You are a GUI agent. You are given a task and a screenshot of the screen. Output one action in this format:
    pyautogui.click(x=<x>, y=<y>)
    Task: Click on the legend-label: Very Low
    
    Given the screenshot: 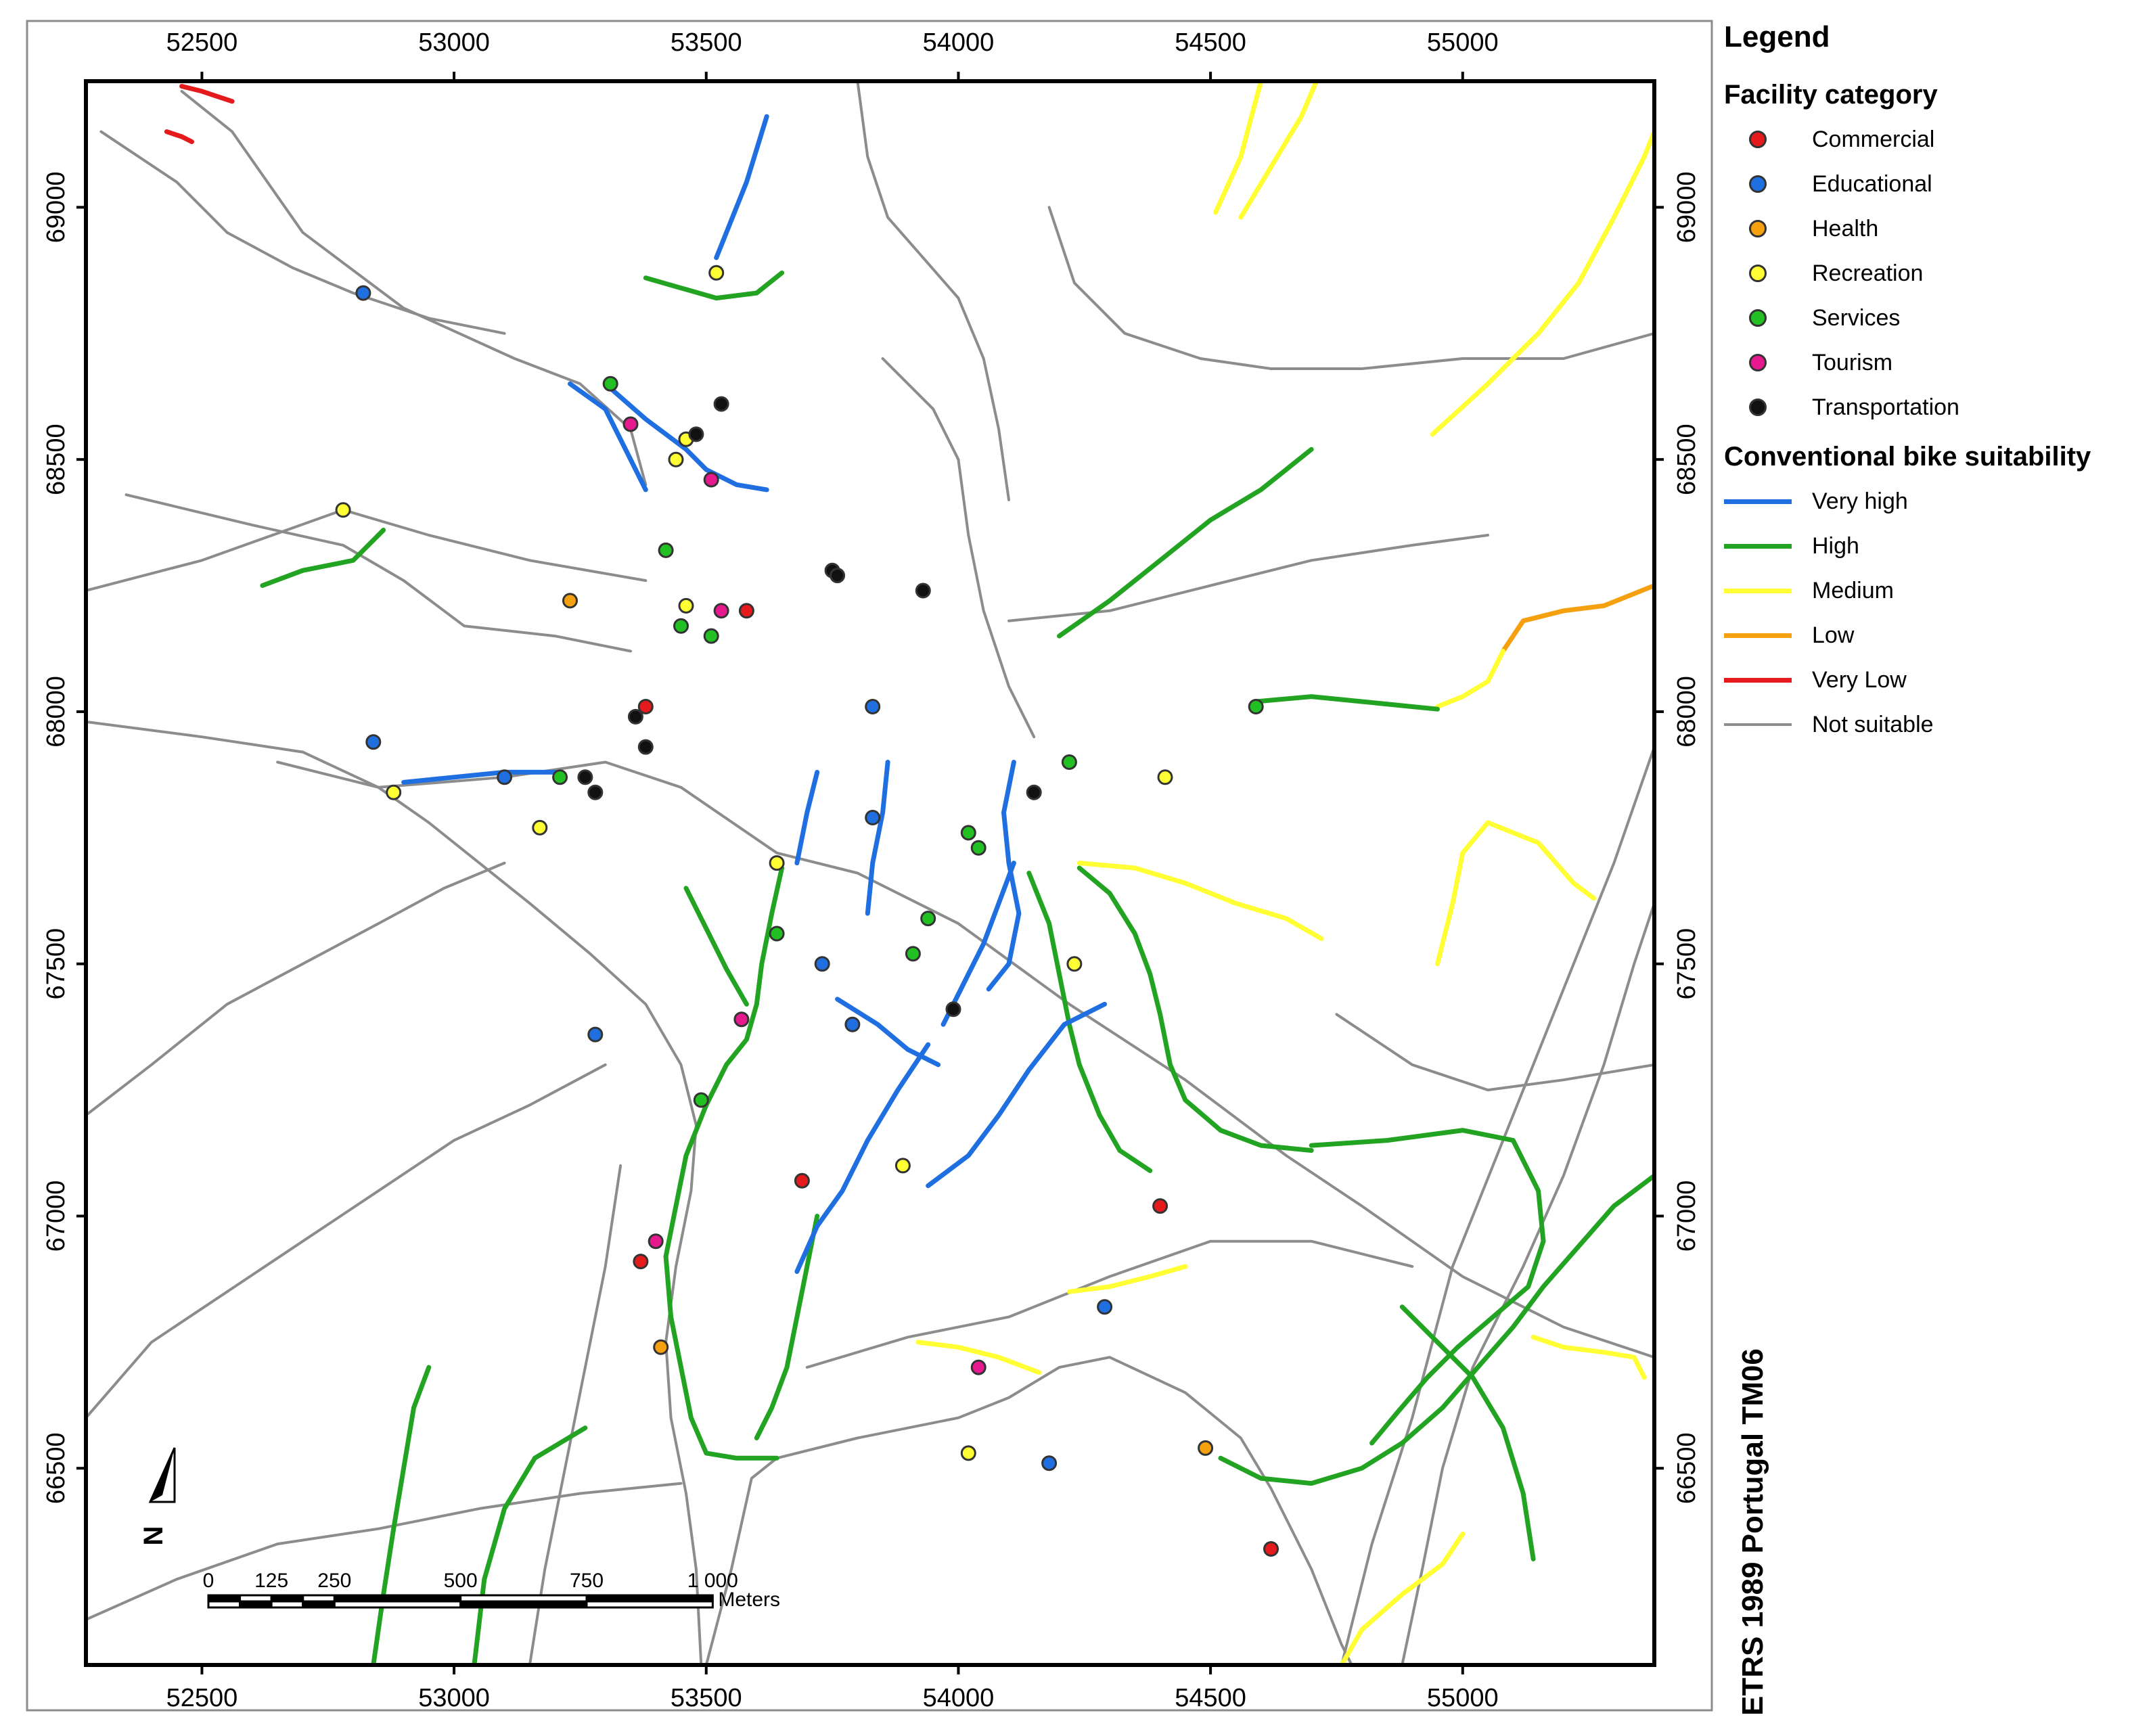 What is the action you would take?
    pyautogui.click(x=1860, y=679)
    